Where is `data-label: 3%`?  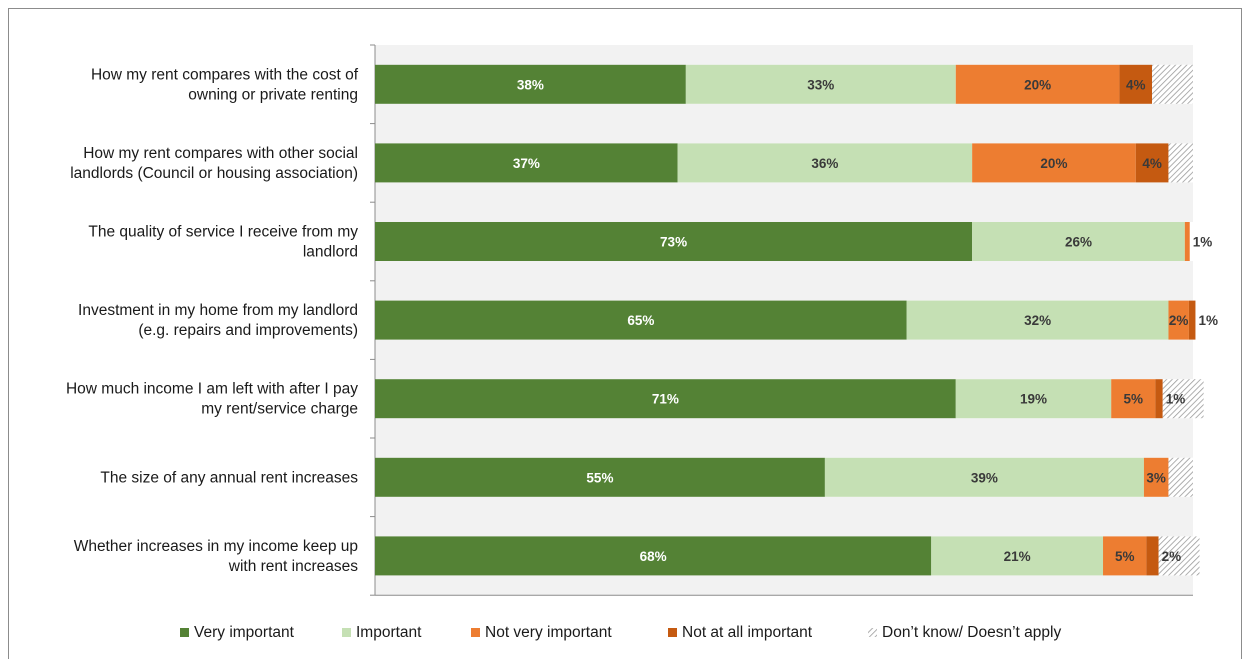
data-label: 3% is located at coordinates (1156, 477).